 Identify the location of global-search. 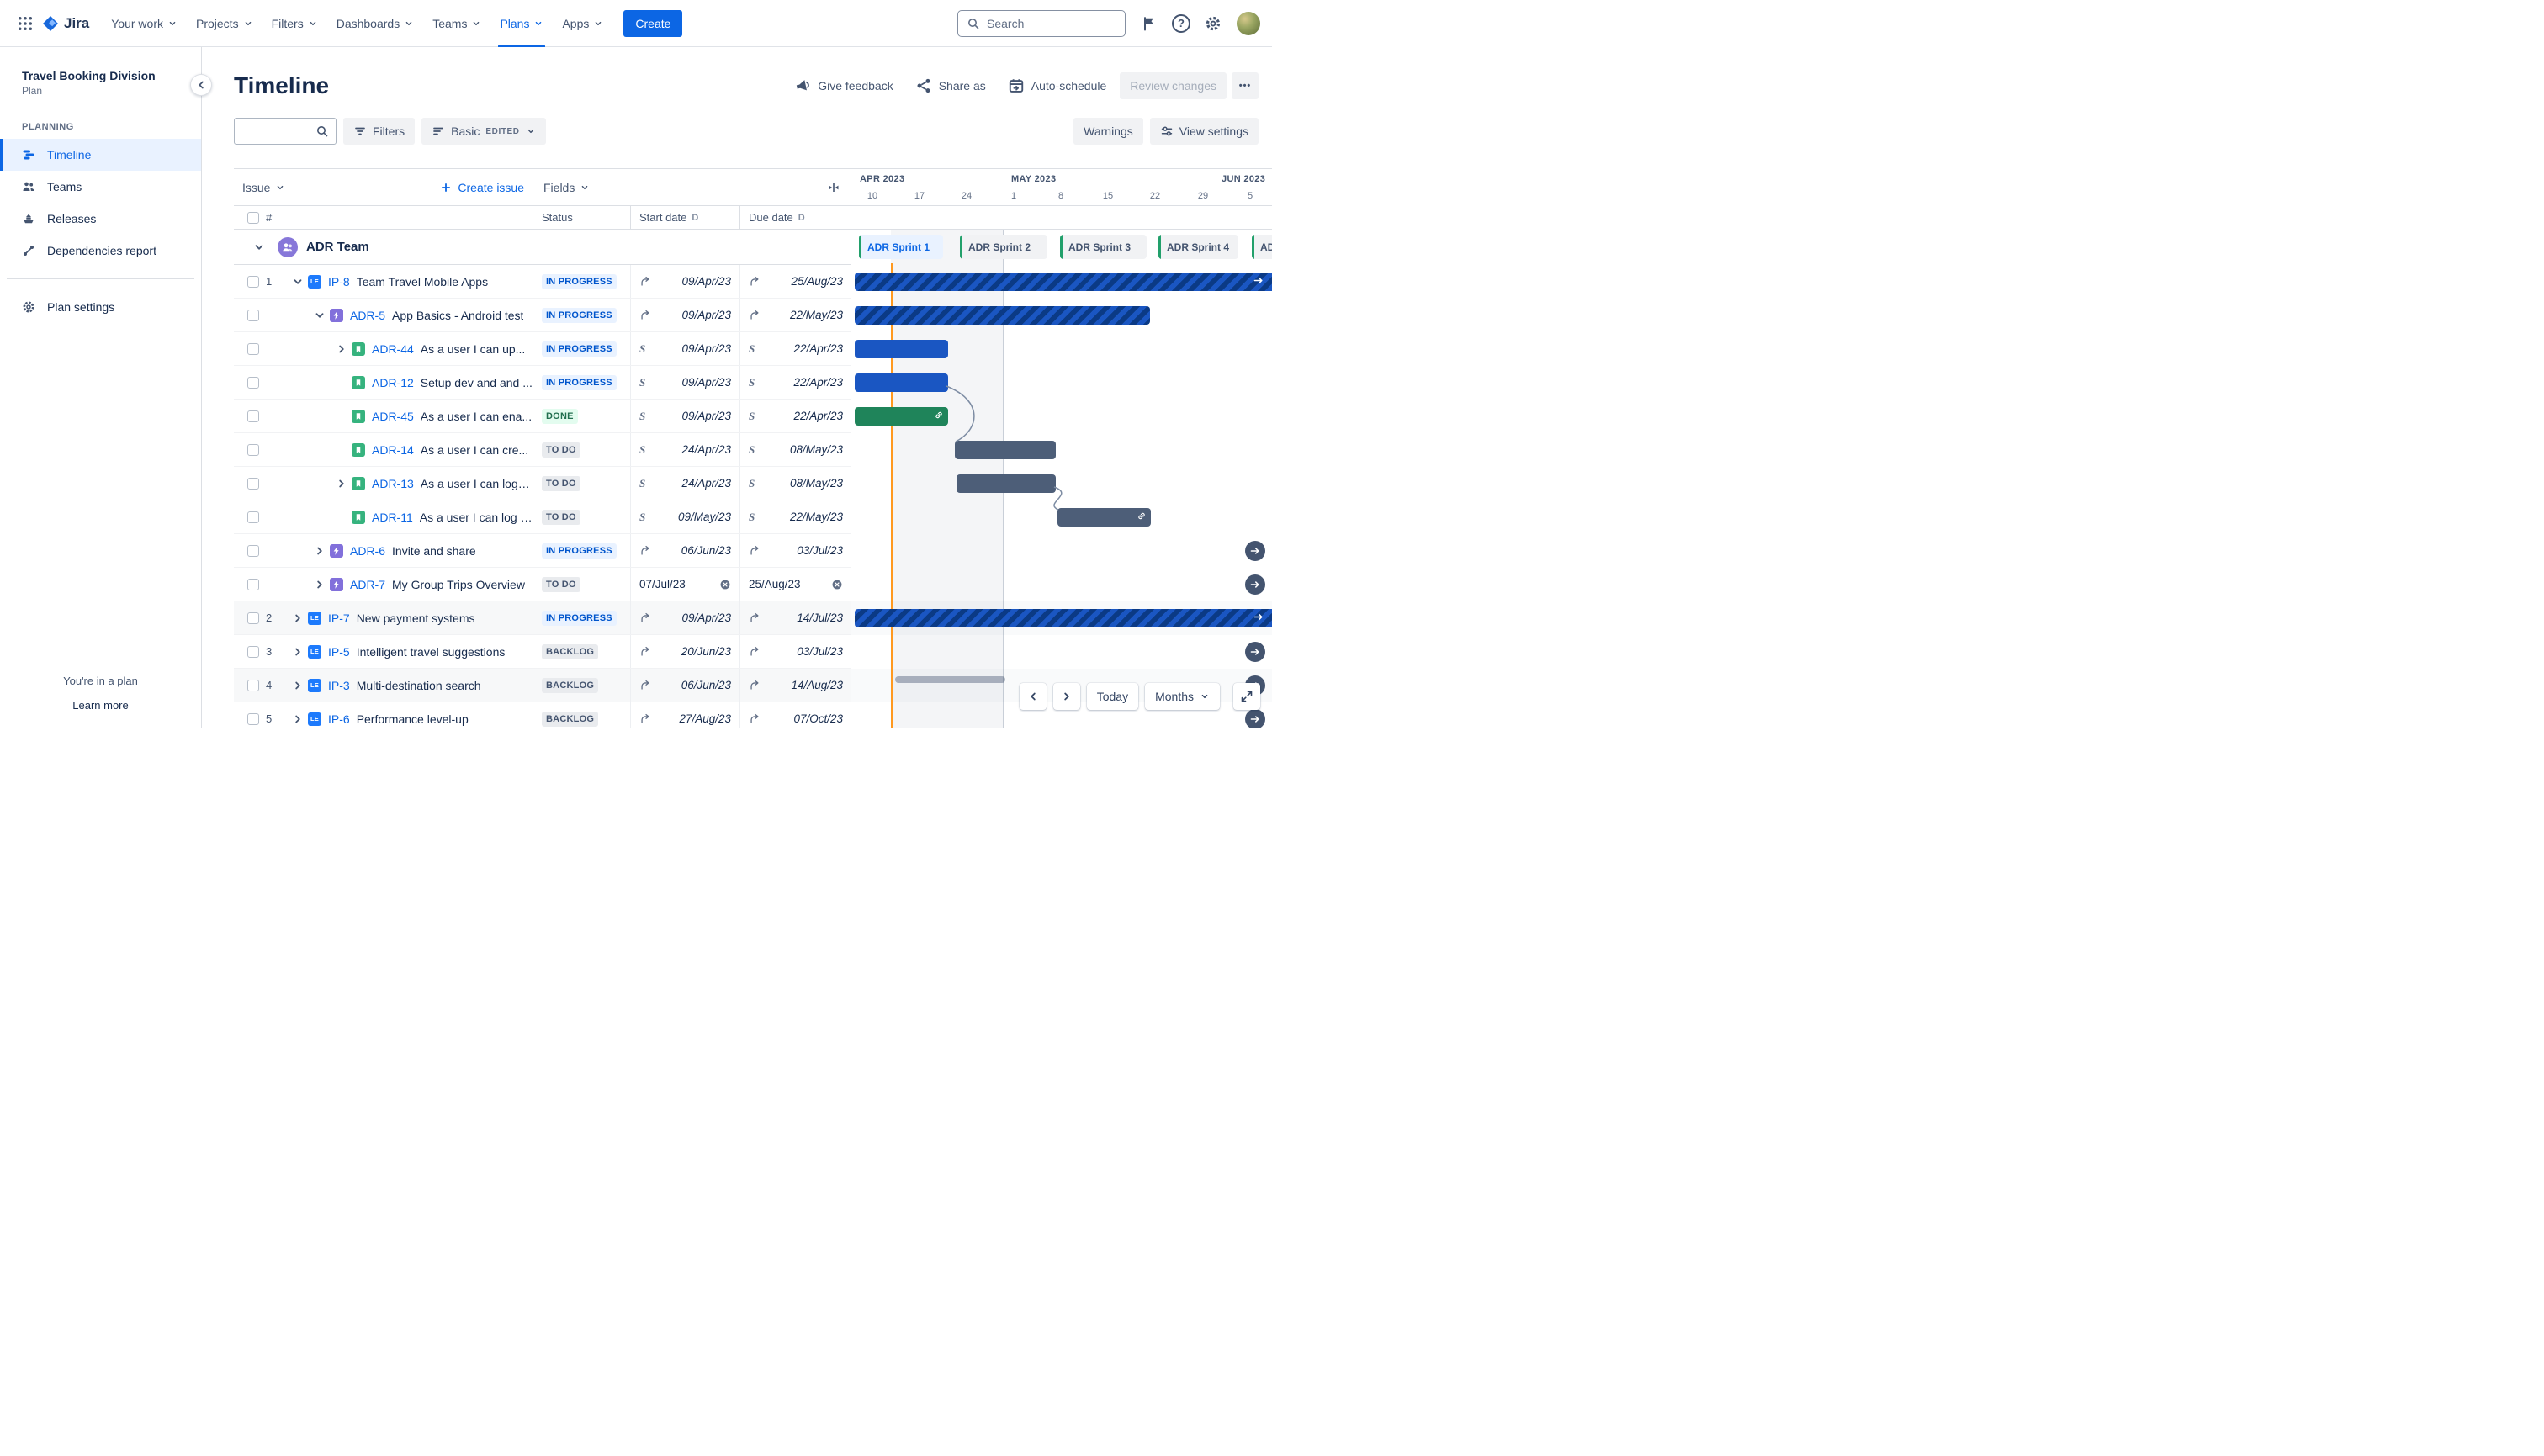
(1041, 23).